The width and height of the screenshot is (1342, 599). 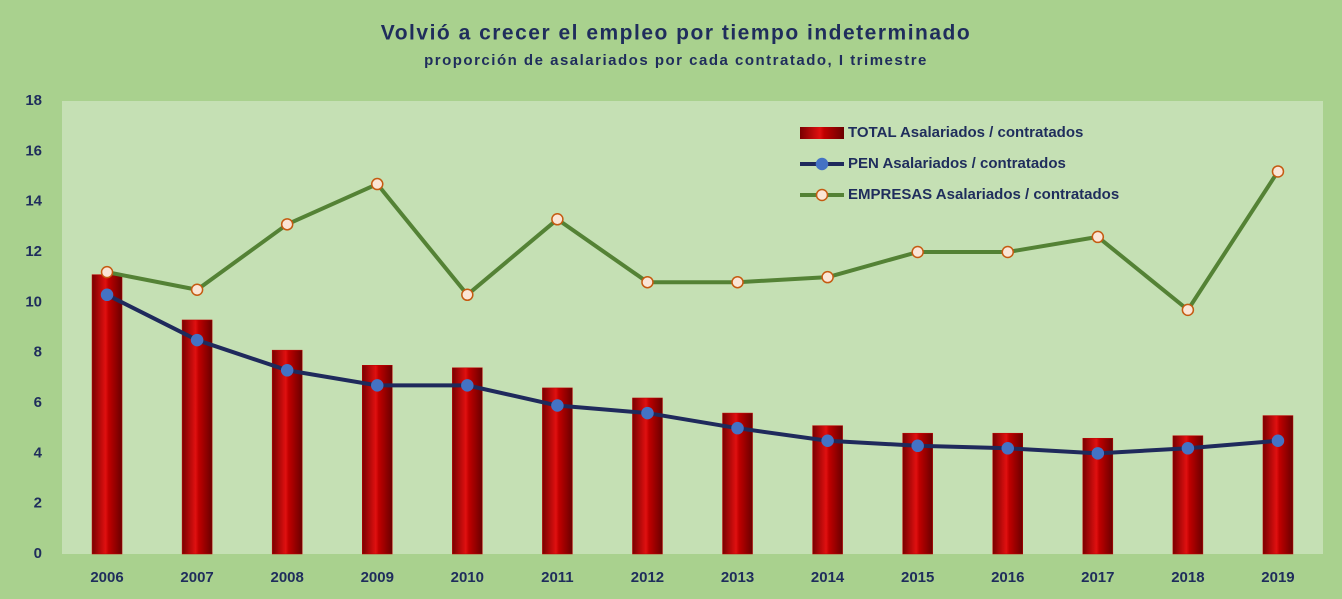 What do you see at coordinates (38, 503) in the screenshot?
I see `y-tick-label: 2` at bounding box center [38, 503].